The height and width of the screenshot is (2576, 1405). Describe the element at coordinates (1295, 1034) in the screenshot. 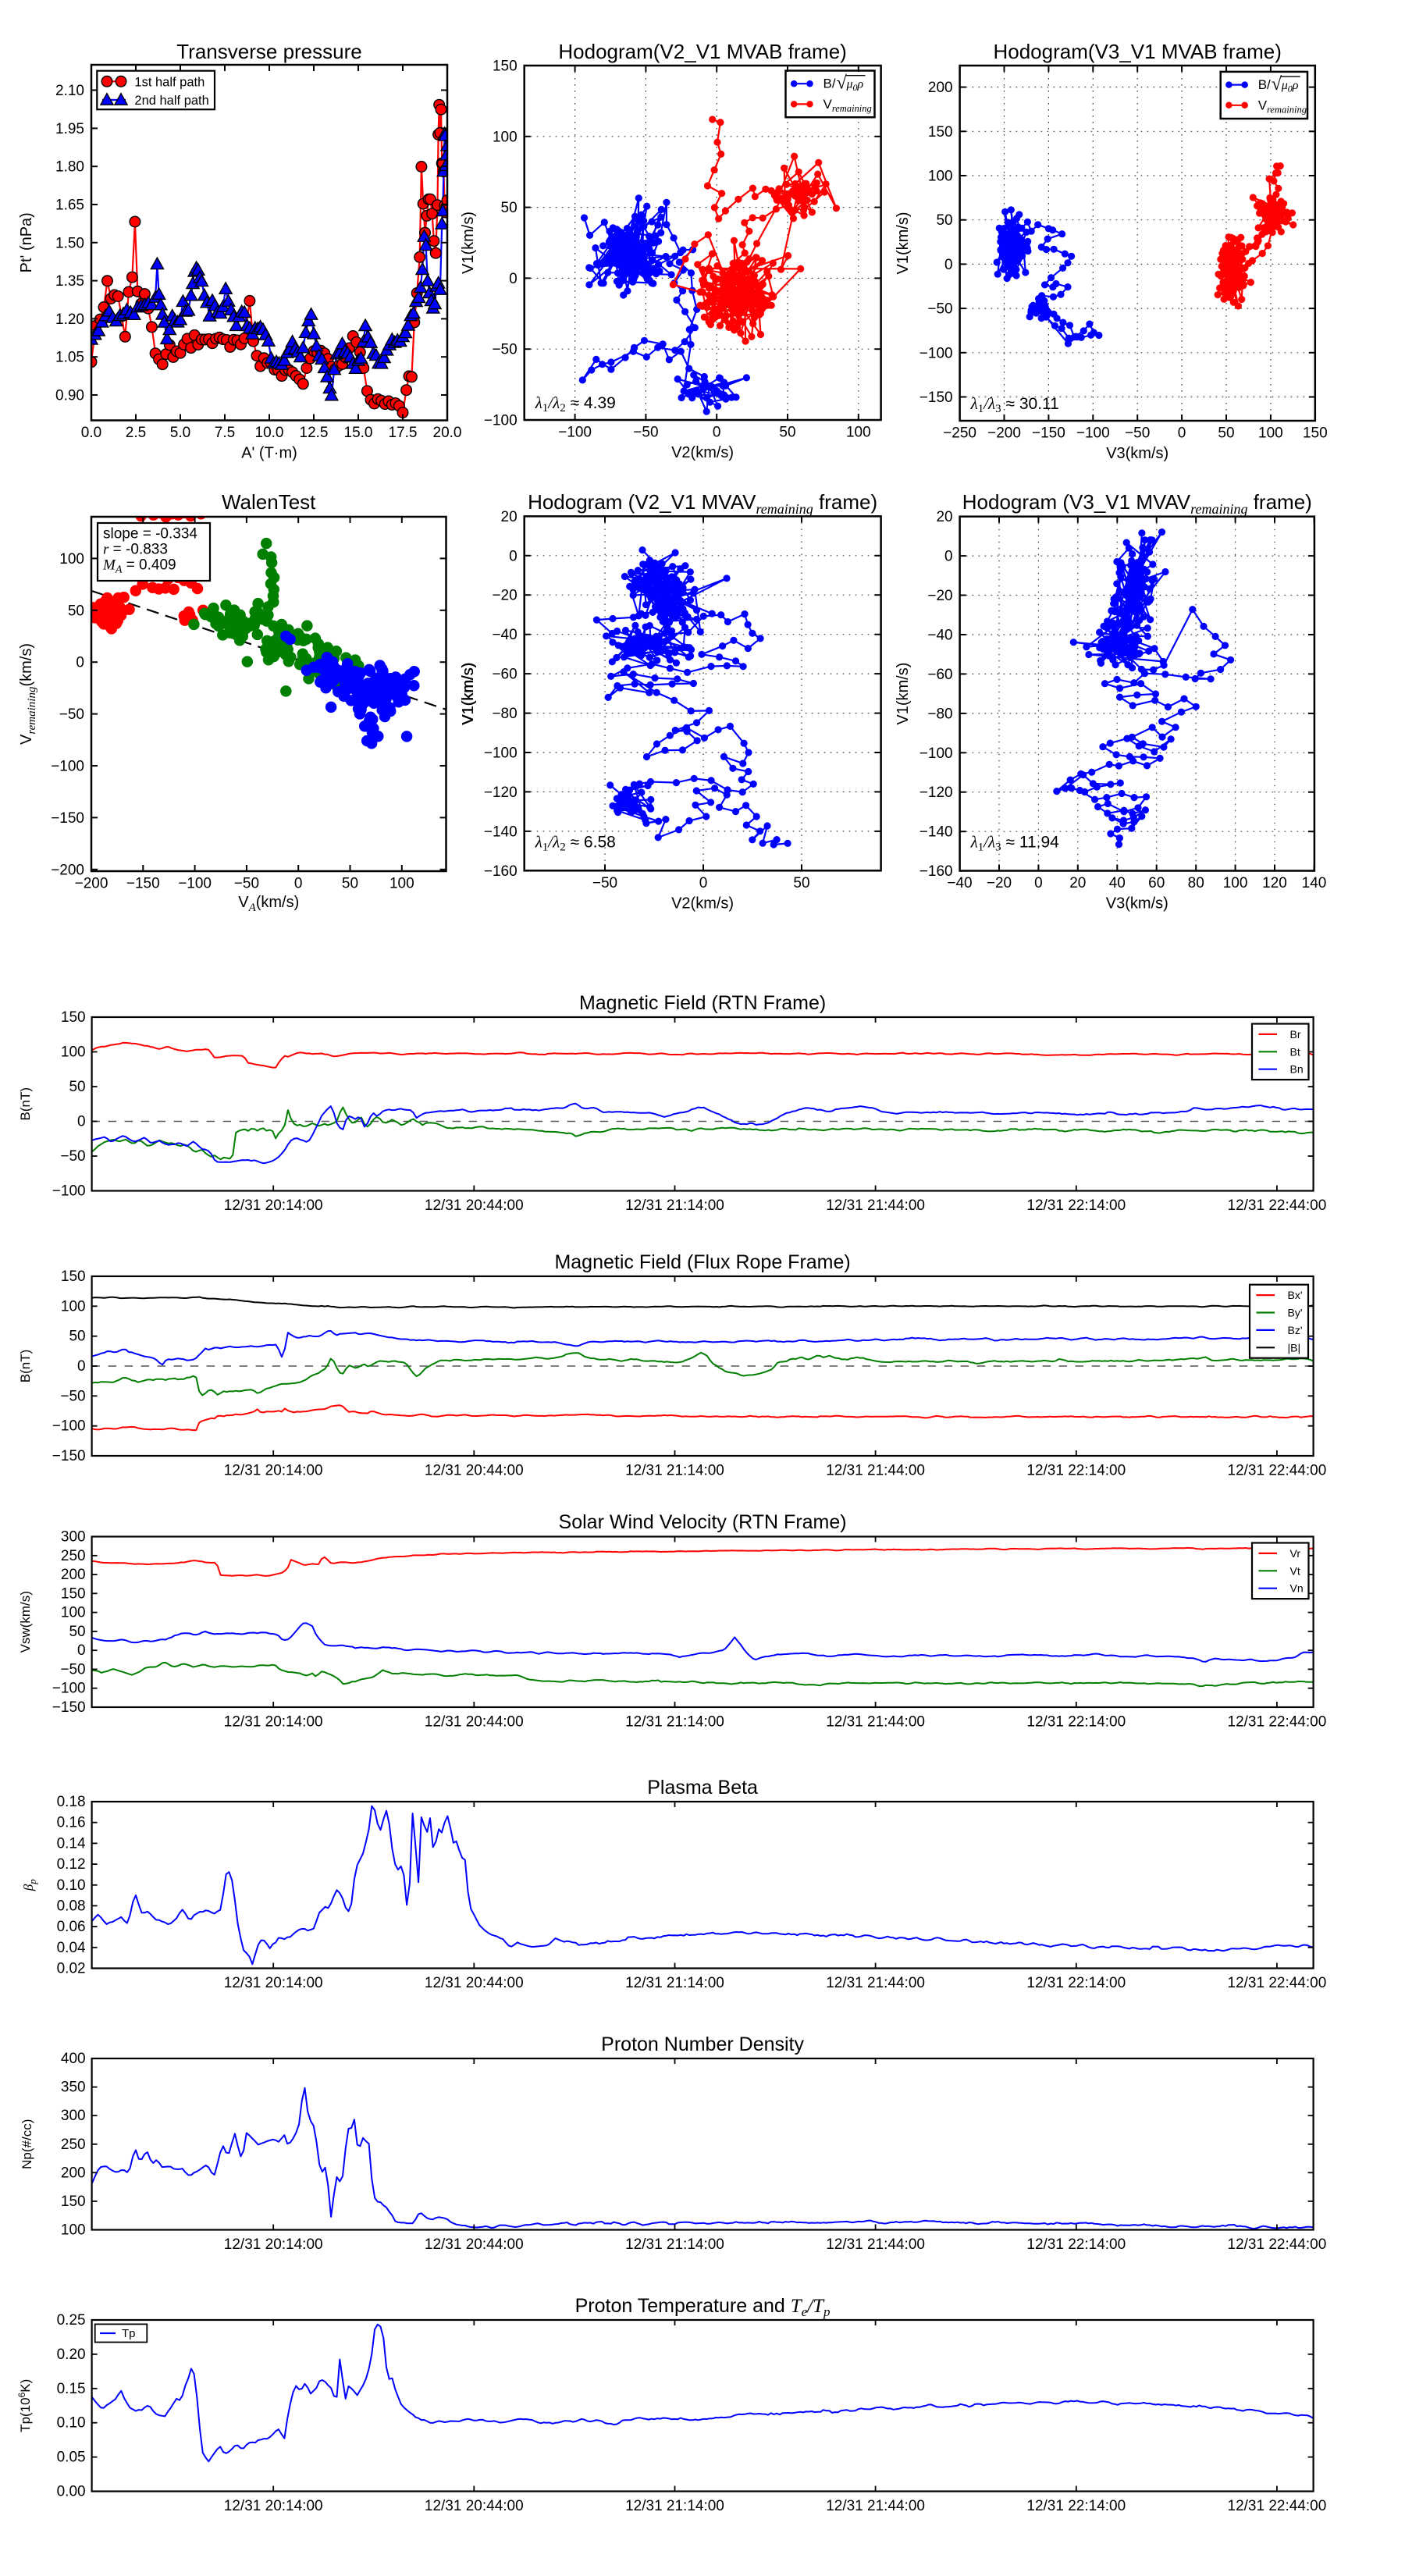

I see `svg-text: Br` at that location.